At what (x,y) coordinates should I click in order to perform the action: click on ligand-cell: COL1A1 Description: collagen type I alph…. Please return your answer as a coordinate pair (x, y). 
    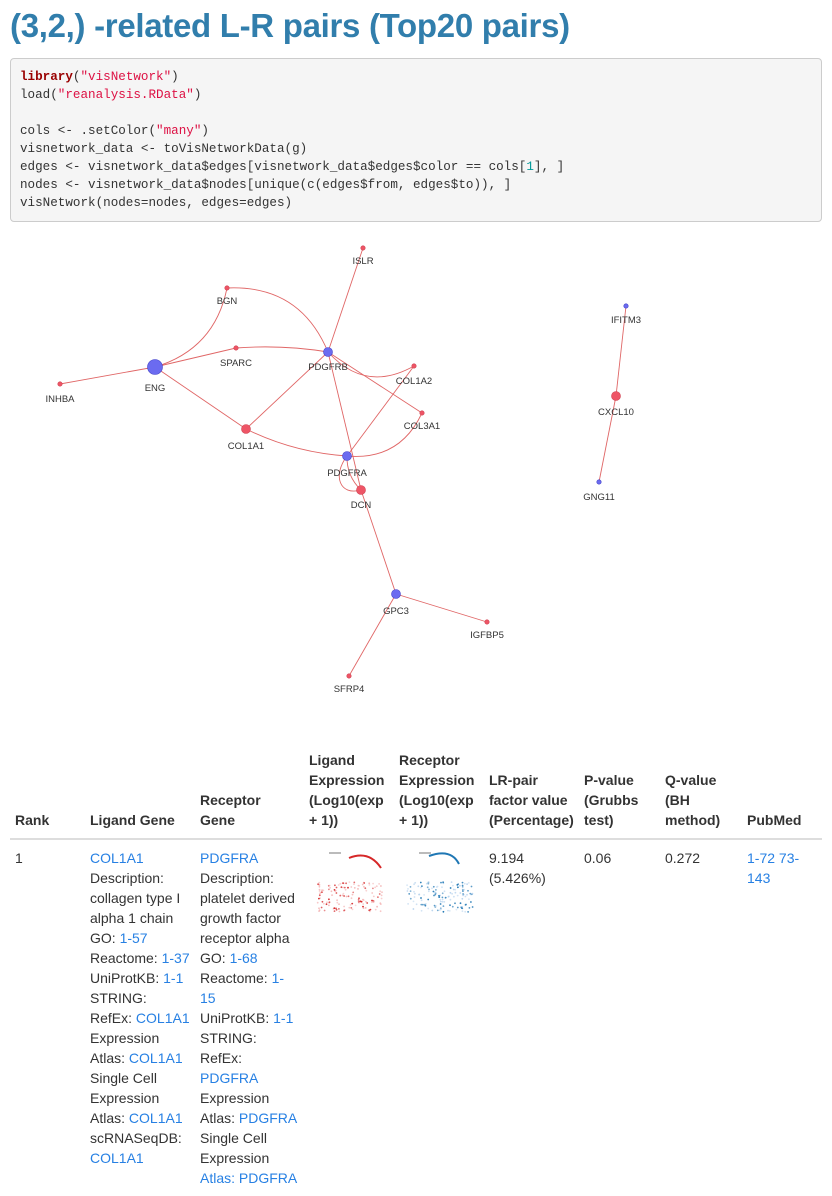
    Looking at the image, I should click on (140, 1017).